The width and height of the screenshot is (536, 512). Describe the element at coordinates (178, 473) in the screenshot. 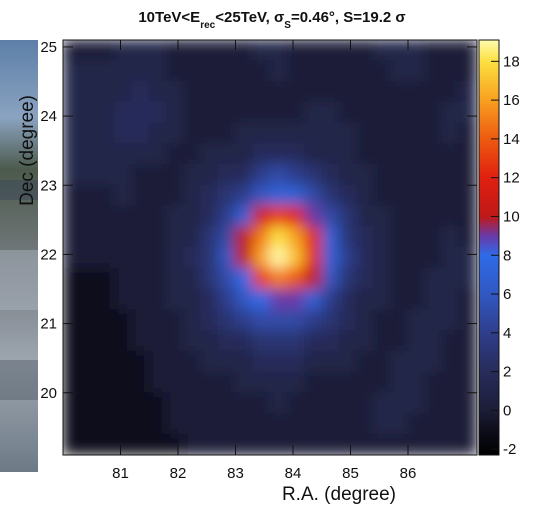

I see `x-tick-label: 82` at that location.